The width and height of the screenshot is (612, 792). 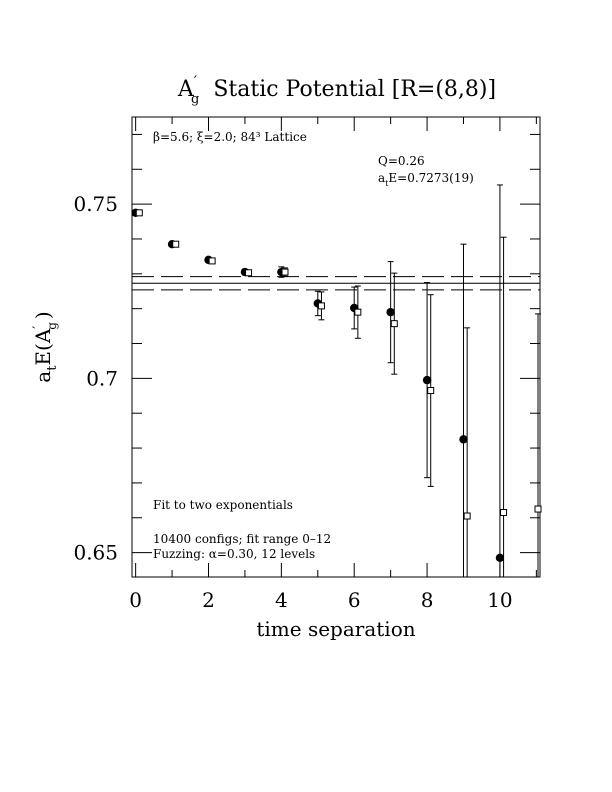 I want to click on x-tick-label: 4, so click(x=281, y=600).